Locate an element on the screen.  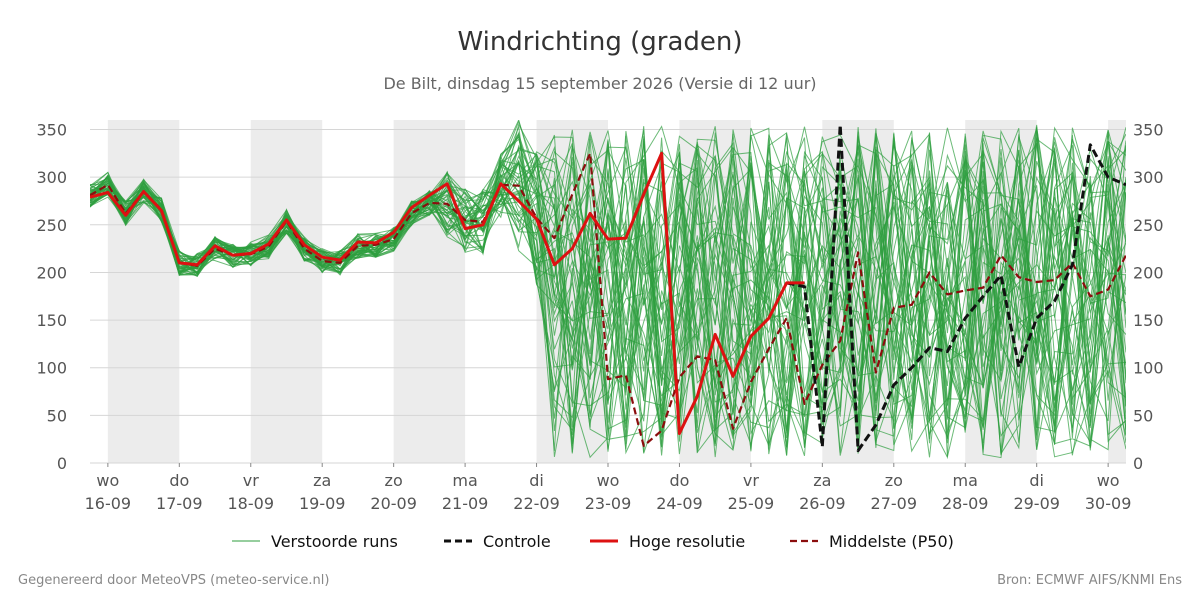
x-tick-date: 23-09 is located at coordinates (608, 503).